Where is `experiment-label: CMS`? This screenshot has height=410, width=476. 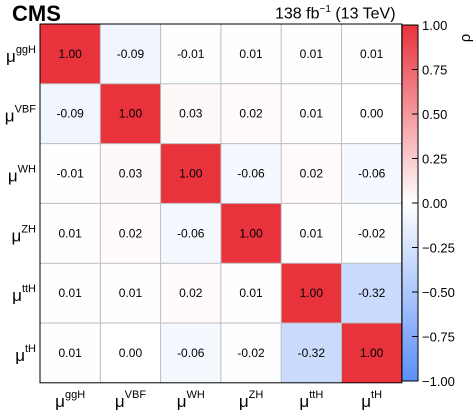 experiment-label: CMS is located at coordinates (36, 13).